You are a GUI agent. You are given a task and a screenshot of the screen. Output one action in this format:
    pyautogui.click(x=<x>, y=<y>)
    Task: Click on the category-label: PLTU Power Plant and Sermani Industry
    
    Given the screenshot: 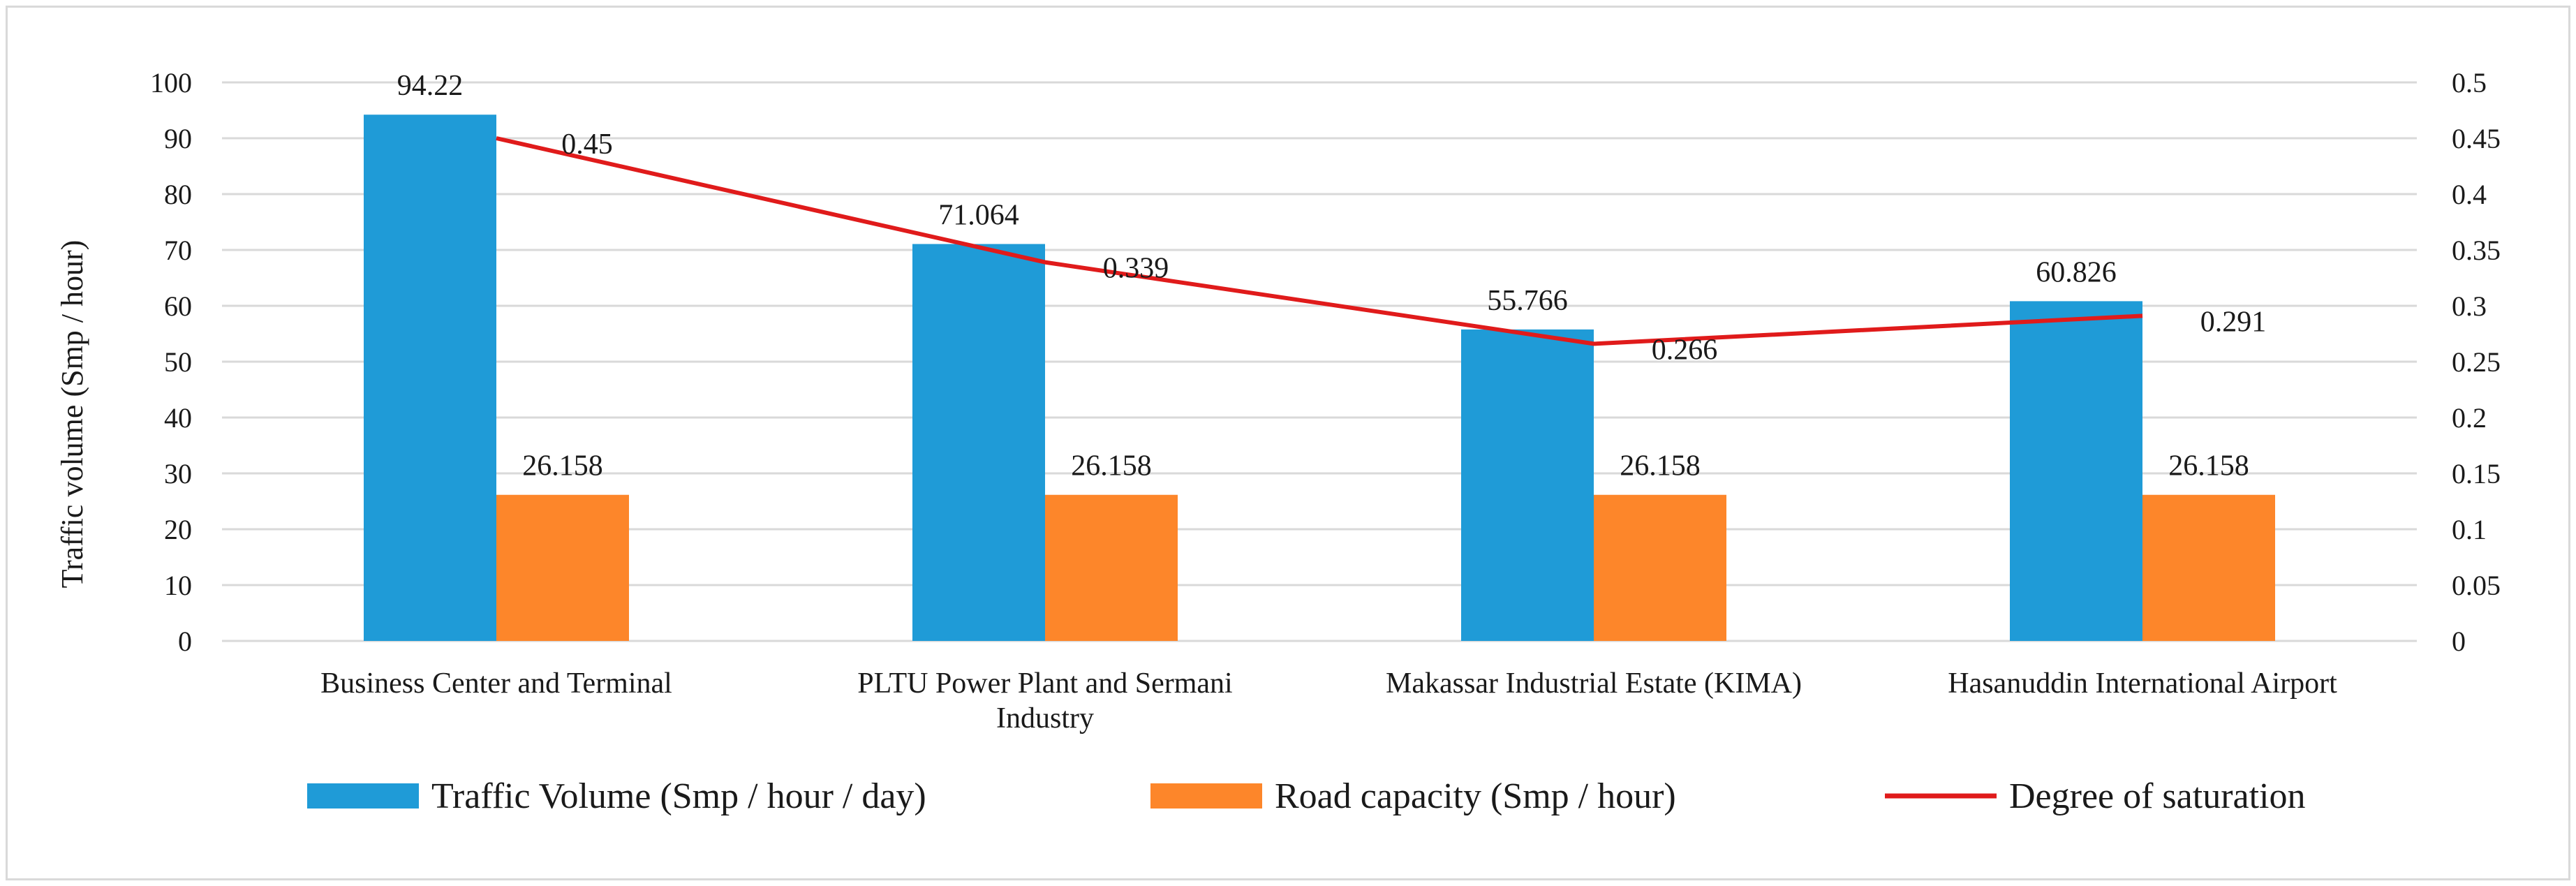 What is the action you would take?
    pyautogui.click(x=1044, y=700)
    